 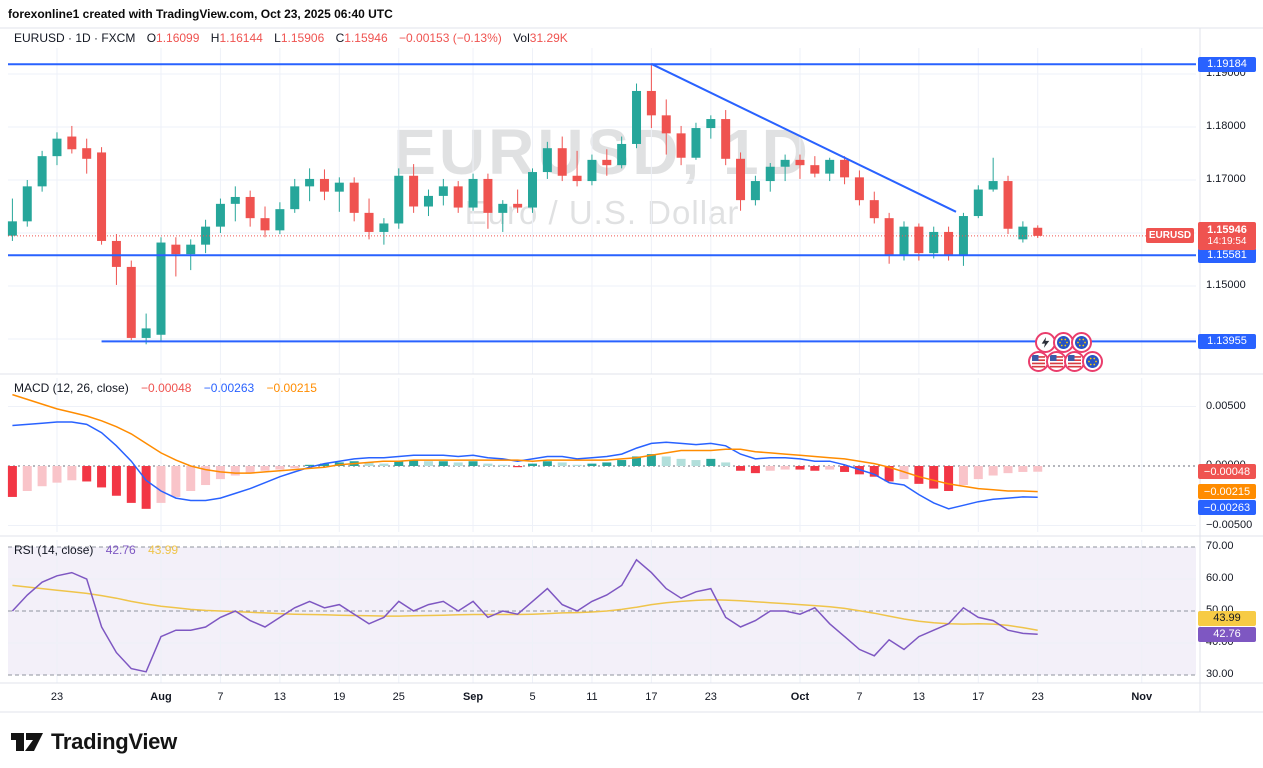 I want to click on rsi-tick: 60.00, so click(x=1220, y=578).